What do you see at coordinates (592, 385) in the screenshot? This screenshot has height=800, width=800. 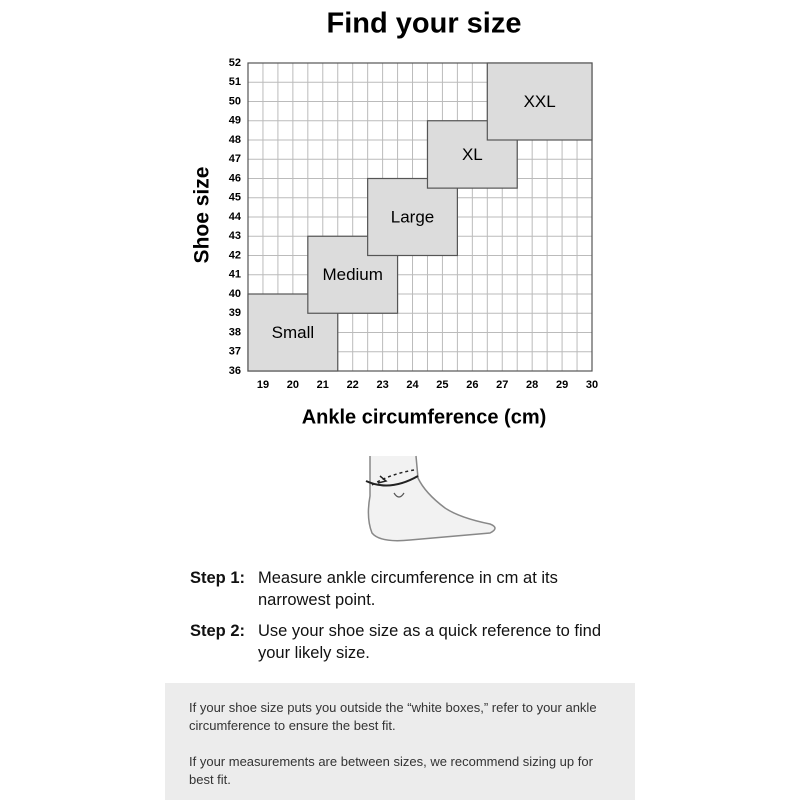 I see `x-tick-label: 30` at bounding box center [592, 385].